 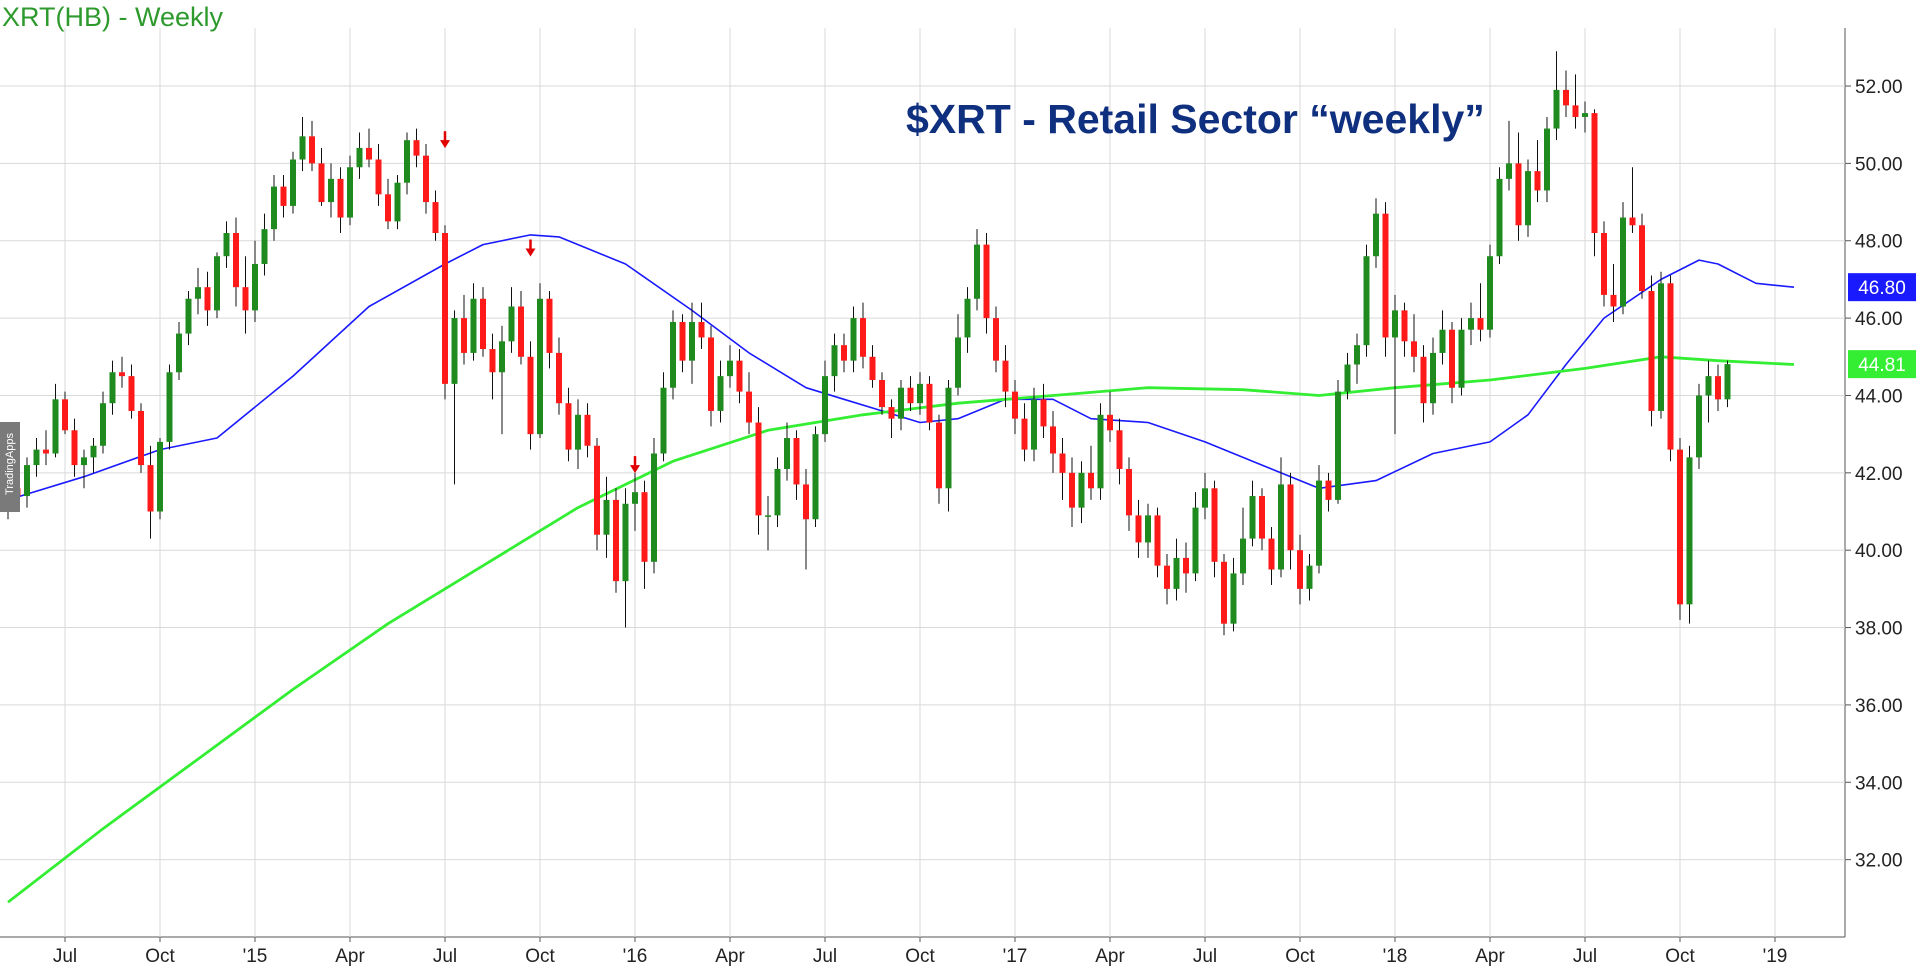 What do you see at coordinates (730, 956) in the screenshot?
I see `x-tick-label: Apr` at bounding box center [730, 956].